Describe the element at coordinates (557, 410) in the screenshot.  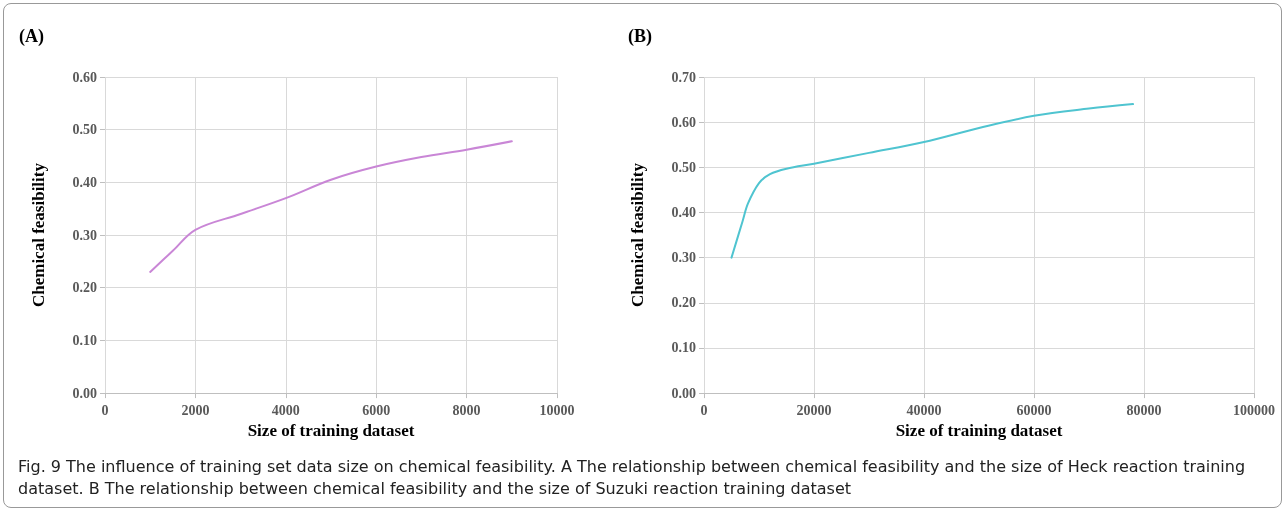
I see `x-tick-label: 10000` at that location.